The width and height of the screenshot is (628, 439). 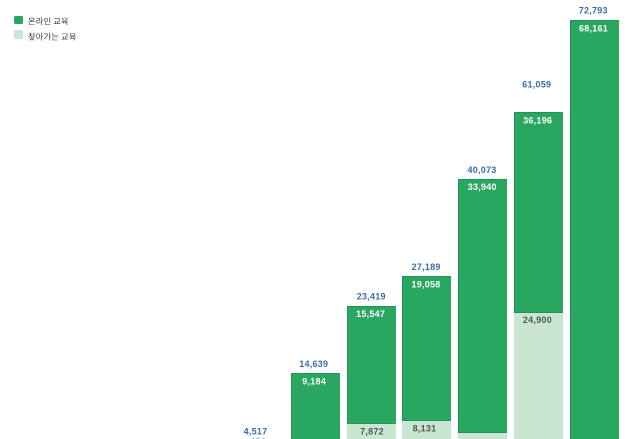 What do you see at coordinates (537, 320) in the screenshot?
I see `svg-text: 24,900` at bounding box center [537, 320].